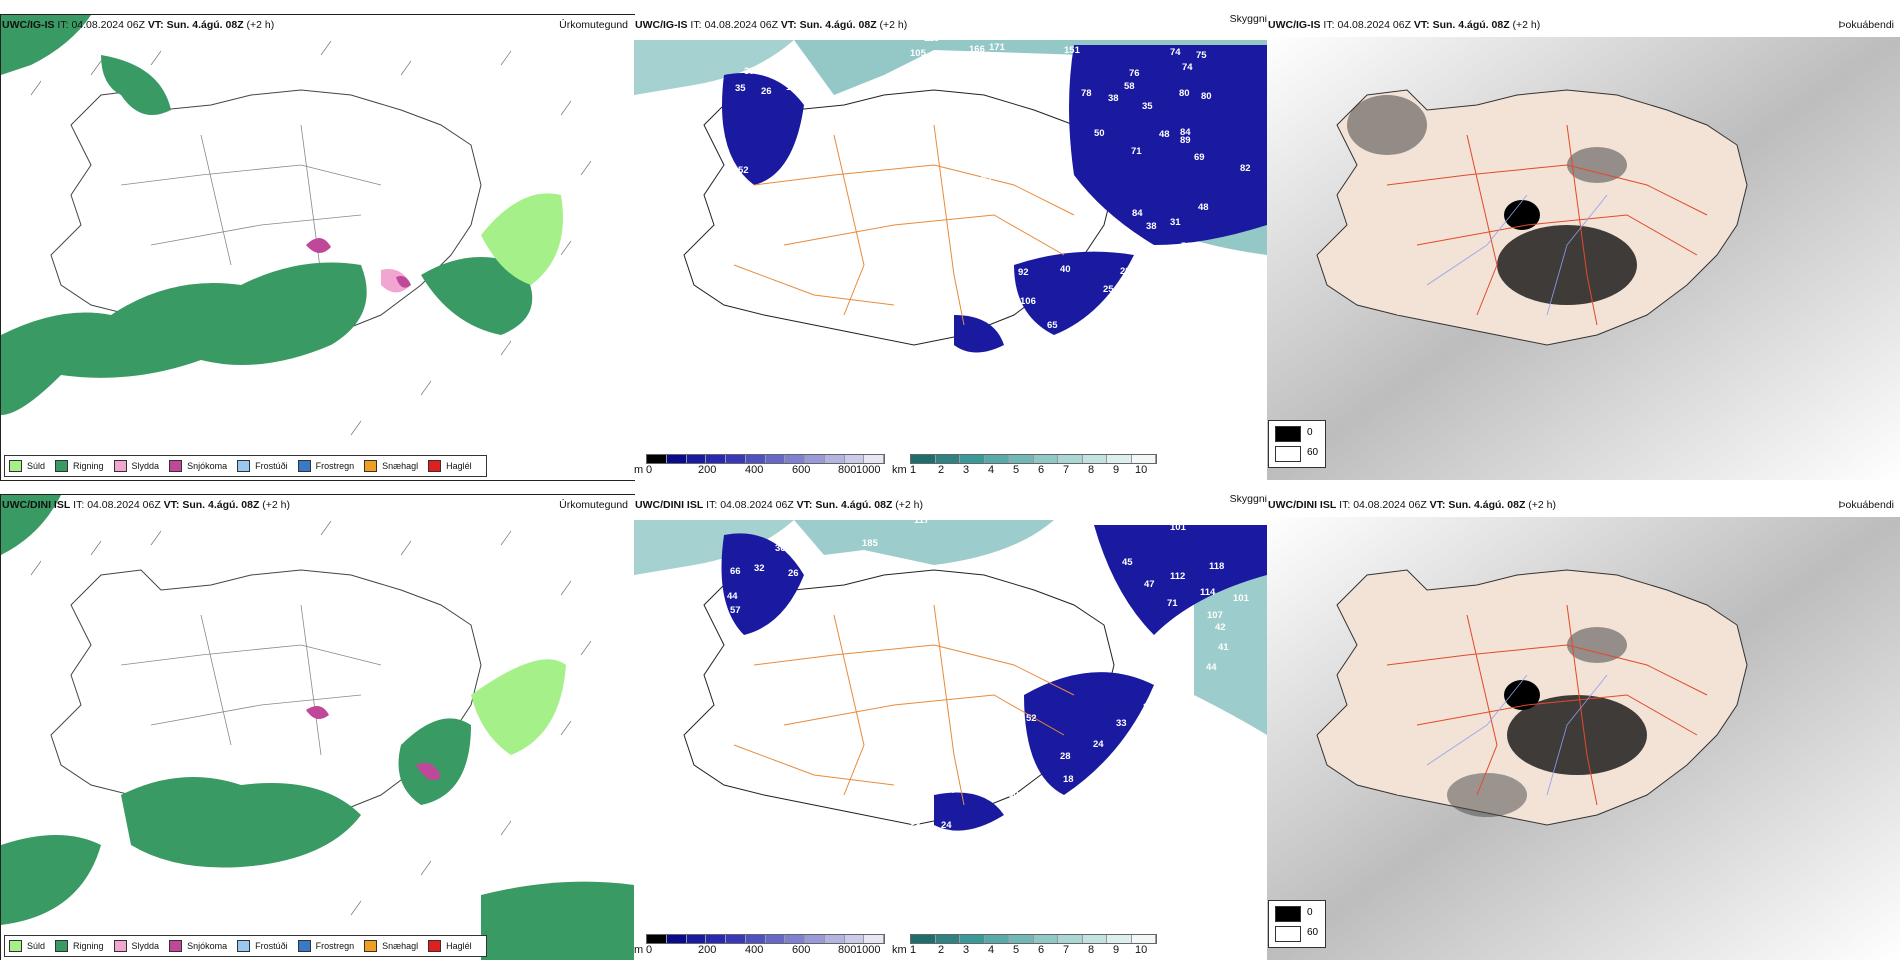 Image resolution: width=1900 pixels, height=960 pixels. Describe the element at coordinates (793, 573) in the screenshot. I see `visibility-value: 26` at that location.